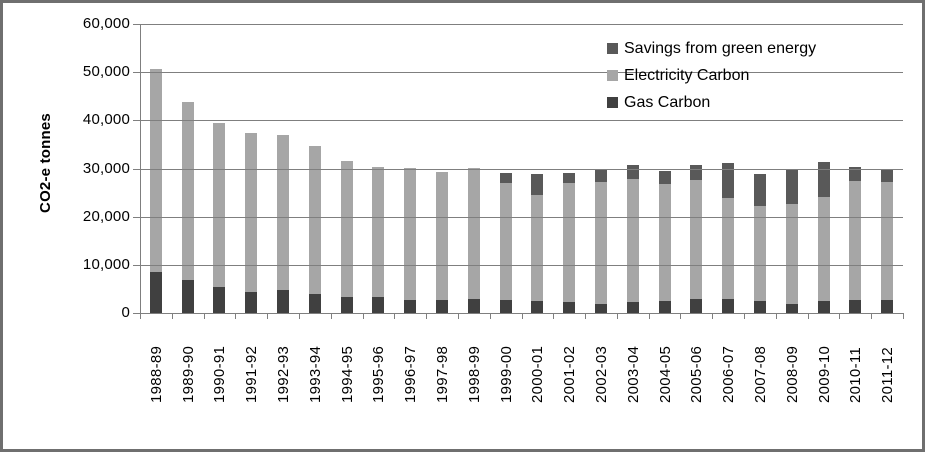 The image size is (925, 452). What do you see at coordinates (106, 72) in the screenshot?
I see `y-axis-tick-label: 50,000` at bounding box center [106, 72].